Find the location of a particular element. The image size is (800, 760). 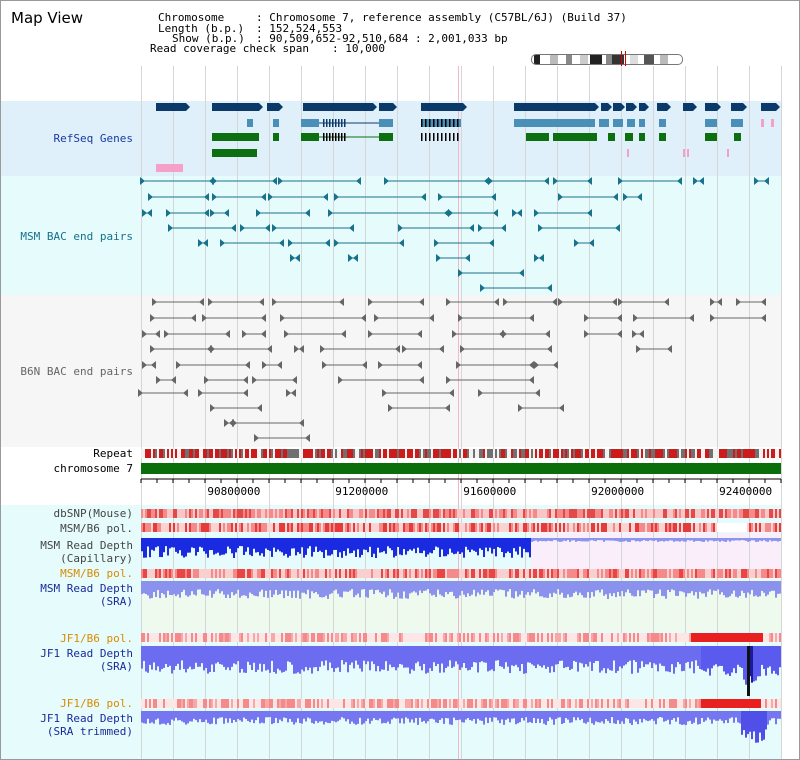

msm-bac-end-pairs-label: MSM BAC end pairs is located at coordinates (76, 236).